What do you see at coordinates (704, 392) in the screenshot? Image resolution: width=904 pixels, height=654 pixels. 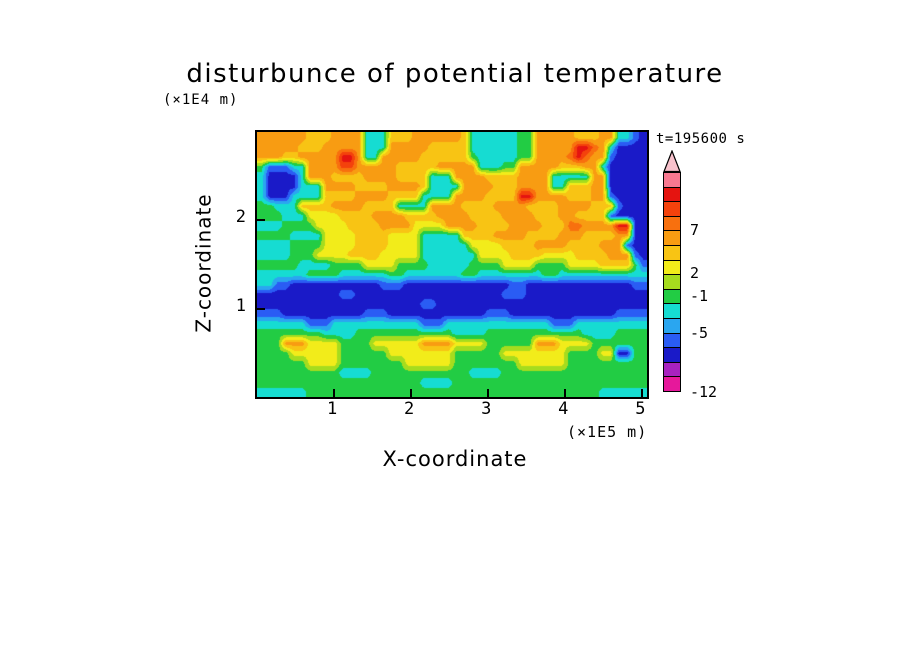 I see `colorbar-label: -12` at bounding box center [704, 392].